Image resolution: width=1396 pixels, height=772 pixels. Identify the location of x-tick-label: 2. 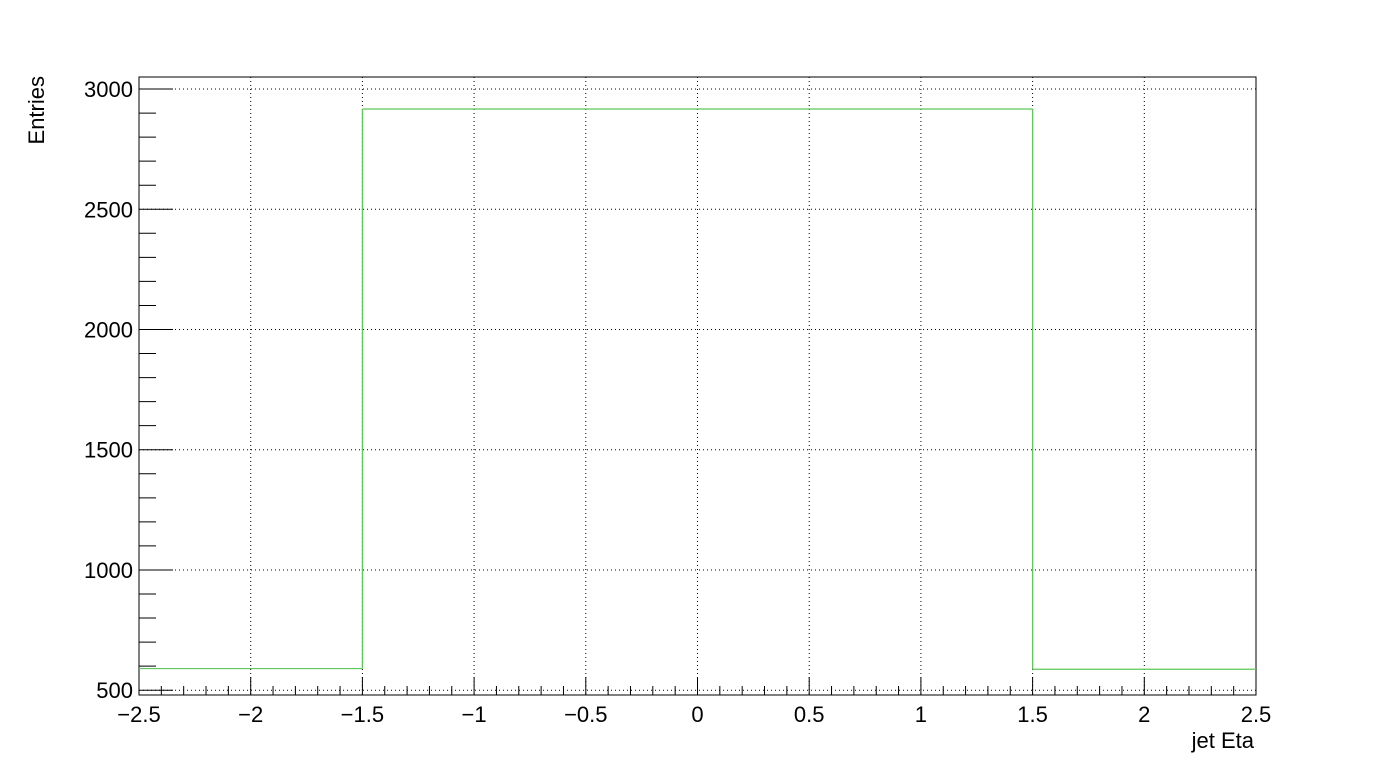
(1144, 714).